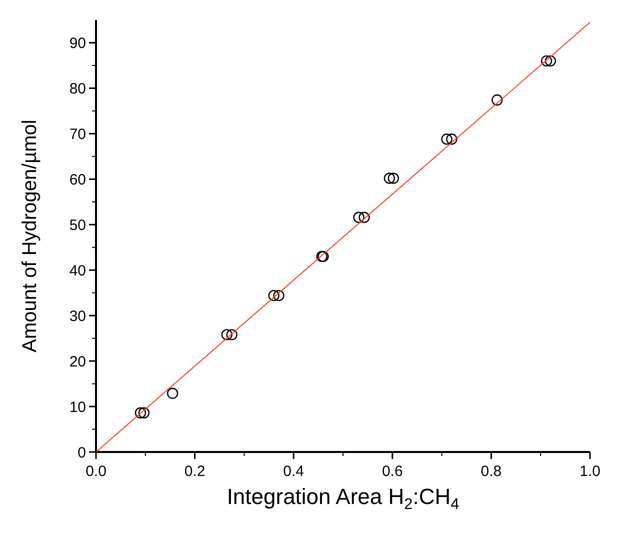 This screenshot has width=618, height=535. I want to click on y-tick-label: 20, so click(77, 361).